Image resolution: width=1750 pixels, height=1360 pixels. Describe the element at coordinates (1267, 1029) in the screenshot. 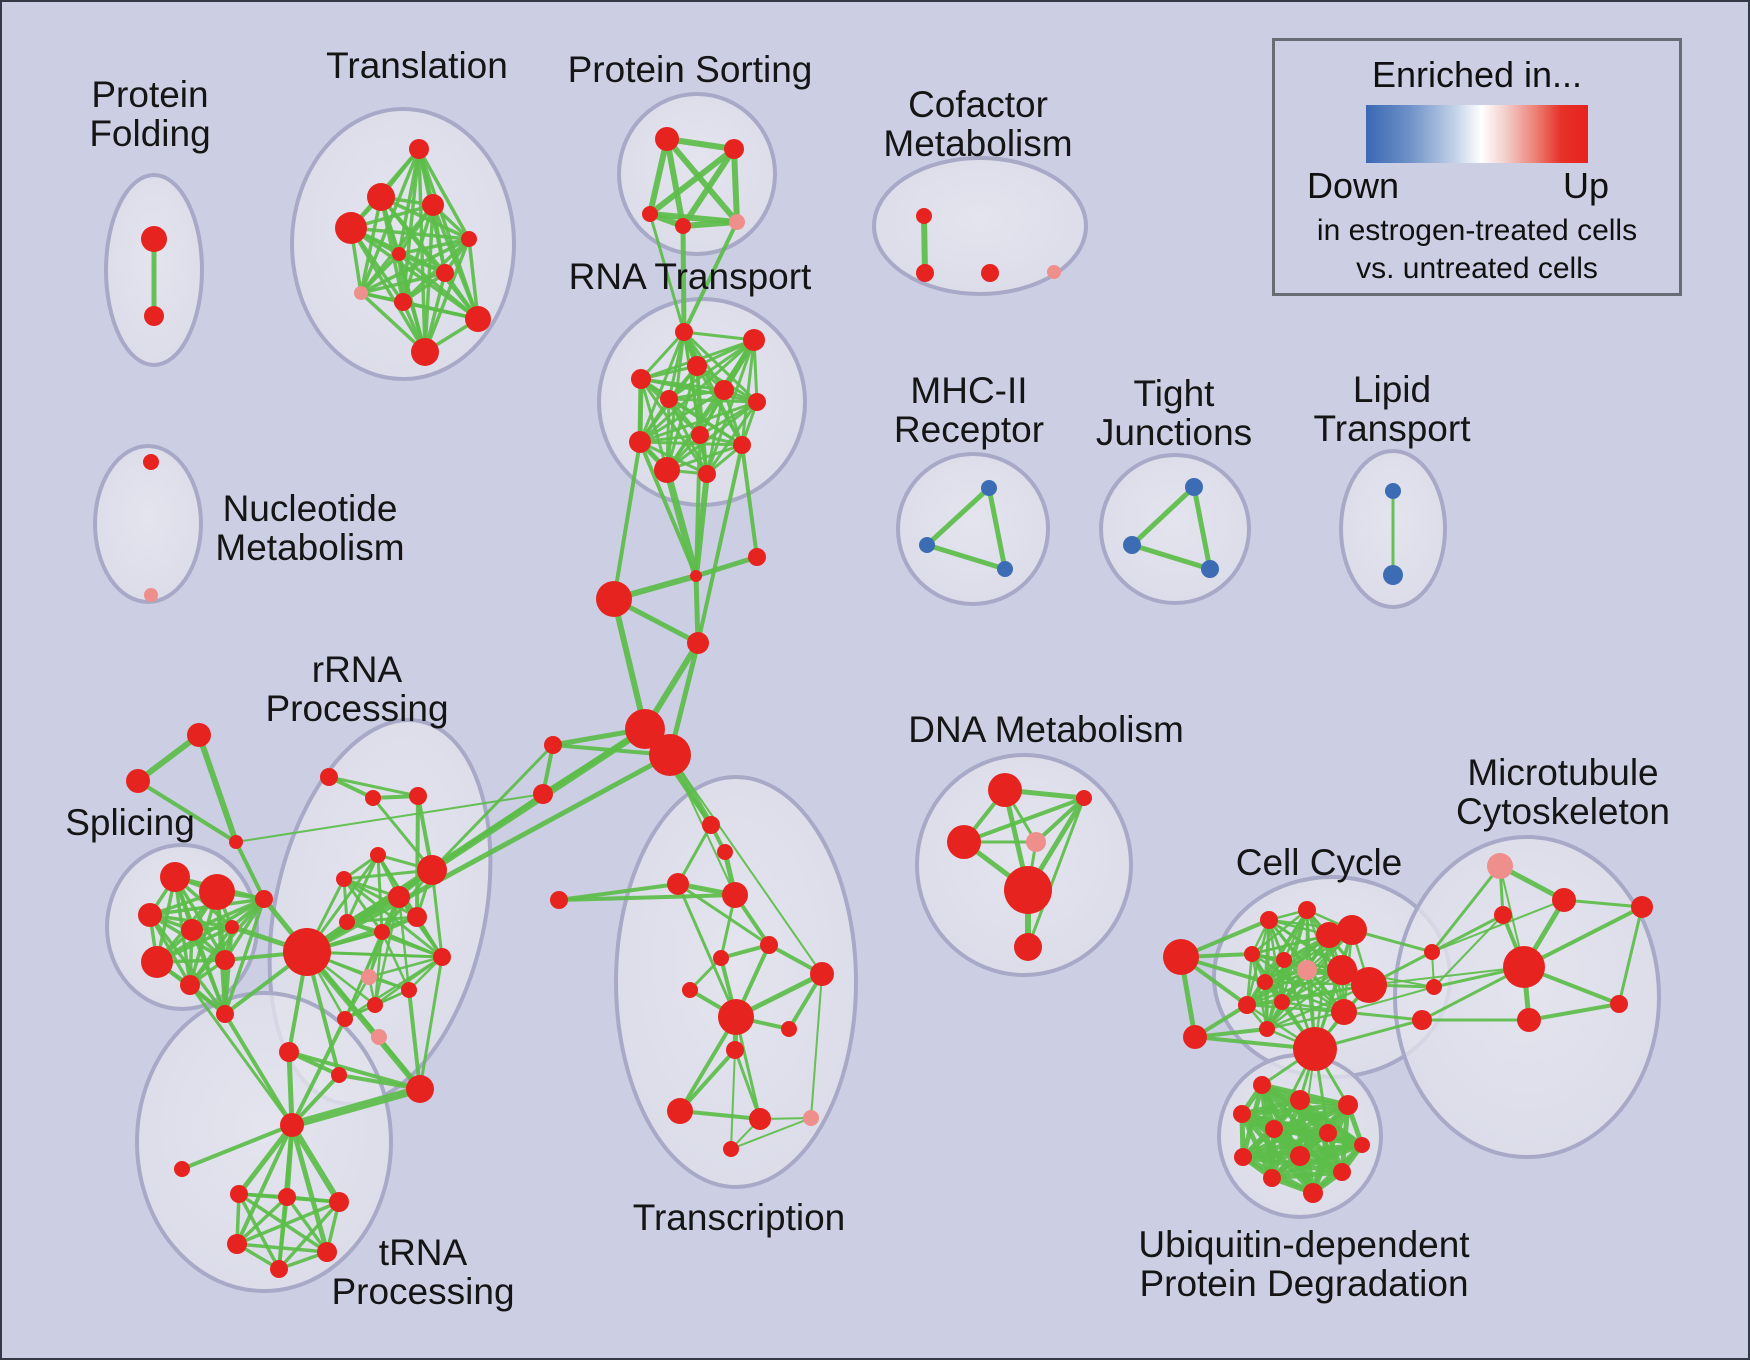

I see `gene-set-node-cc17` at that location.